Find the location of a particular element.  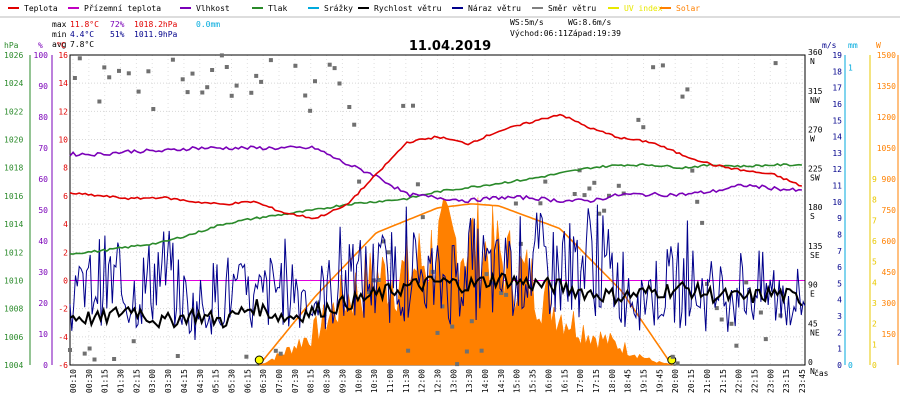

axis-unit-rain: mm is located at coordinates (853, 45).